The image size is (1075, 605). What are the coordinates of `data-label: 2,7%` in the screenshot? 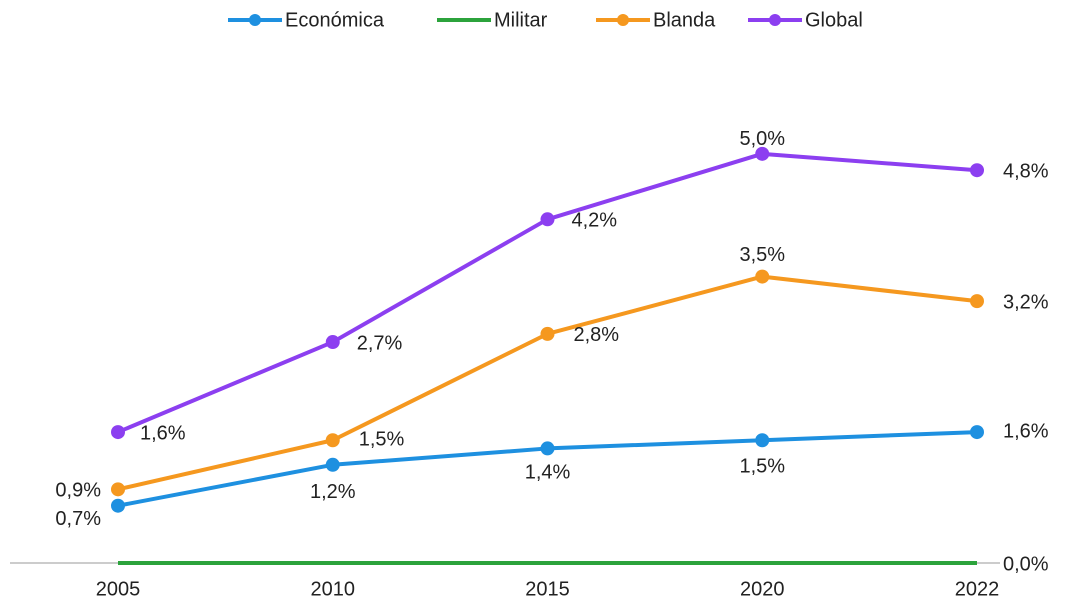 It's located at (380, 343).